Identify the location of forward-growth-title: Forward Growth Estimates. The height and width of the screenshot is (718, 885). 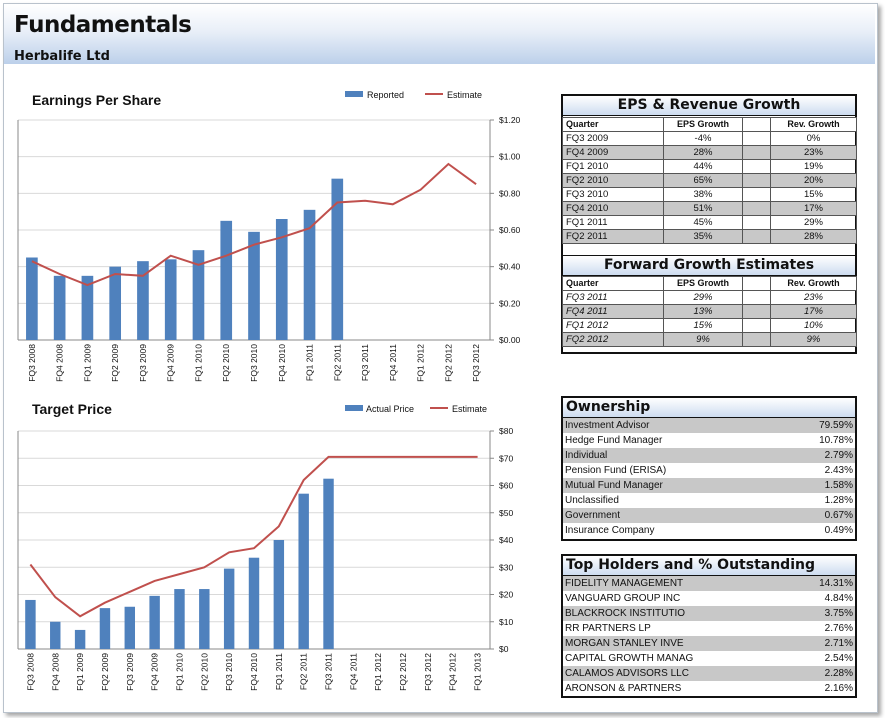
(709, 265).